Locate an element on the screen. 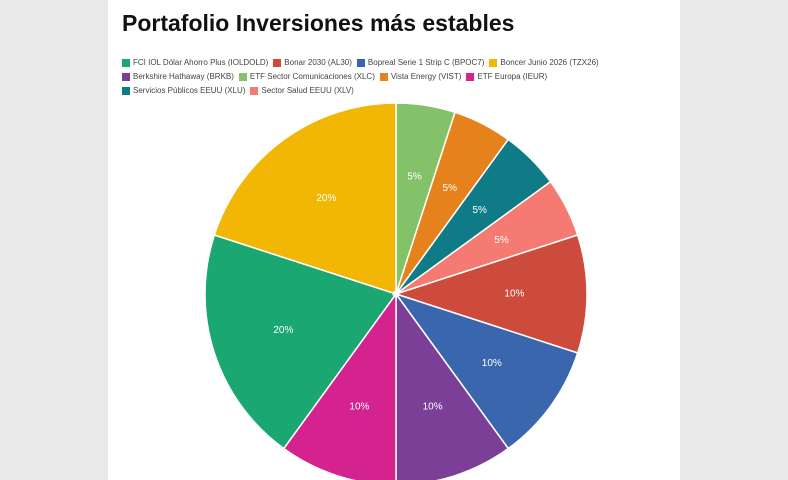 Image resolution: width=788 pixels, height=480 pixels. legend-item: Vista Energy (VIST) is located at coordinates (420, 76).